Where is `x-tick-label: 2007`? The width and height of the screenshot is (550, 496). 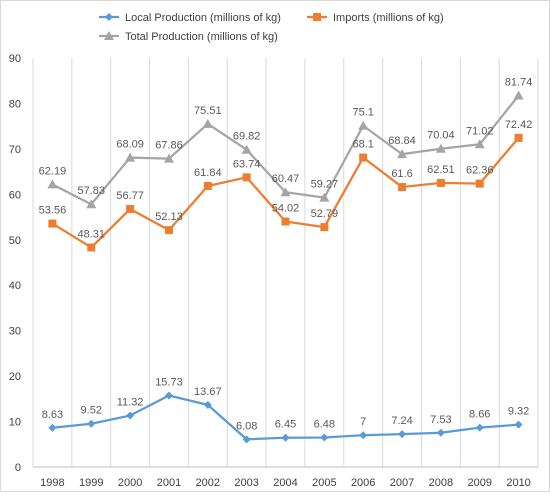
x-tick-label: 2007 is located at coordinates (402, 483).